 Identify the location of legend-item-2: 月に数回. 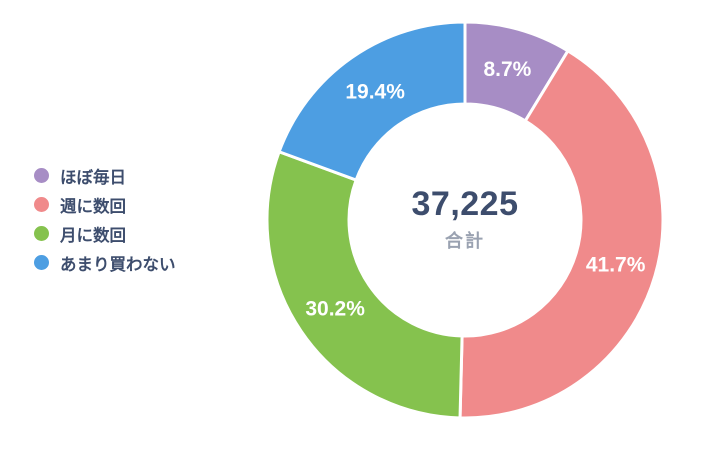
(105, 234).